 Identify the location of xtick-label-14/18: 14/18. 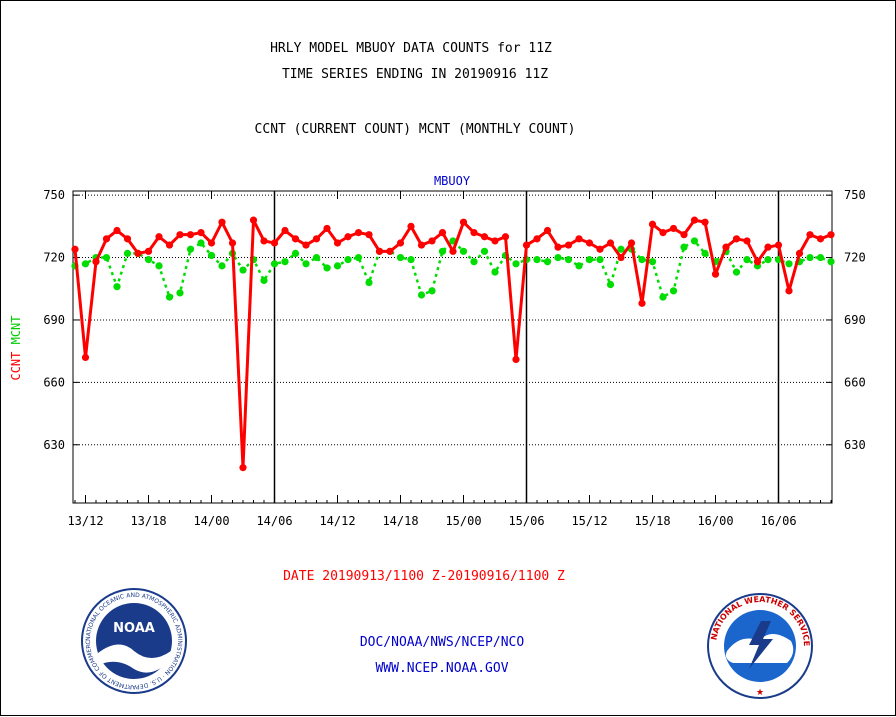
(400, 521).